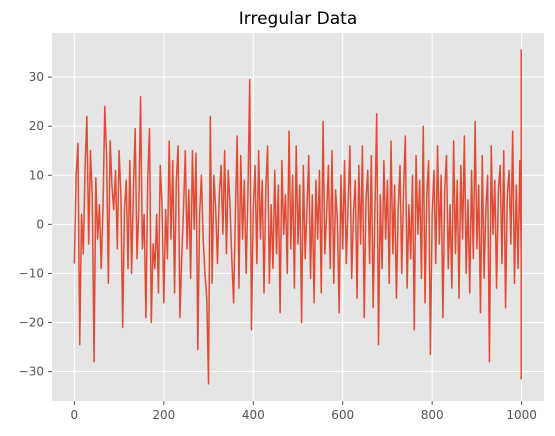 This screenshot has height=436, width=555. Describe the element at coordinates (298, 19) in the screenshot. I see `chart-title: Irregular Data` at that location.